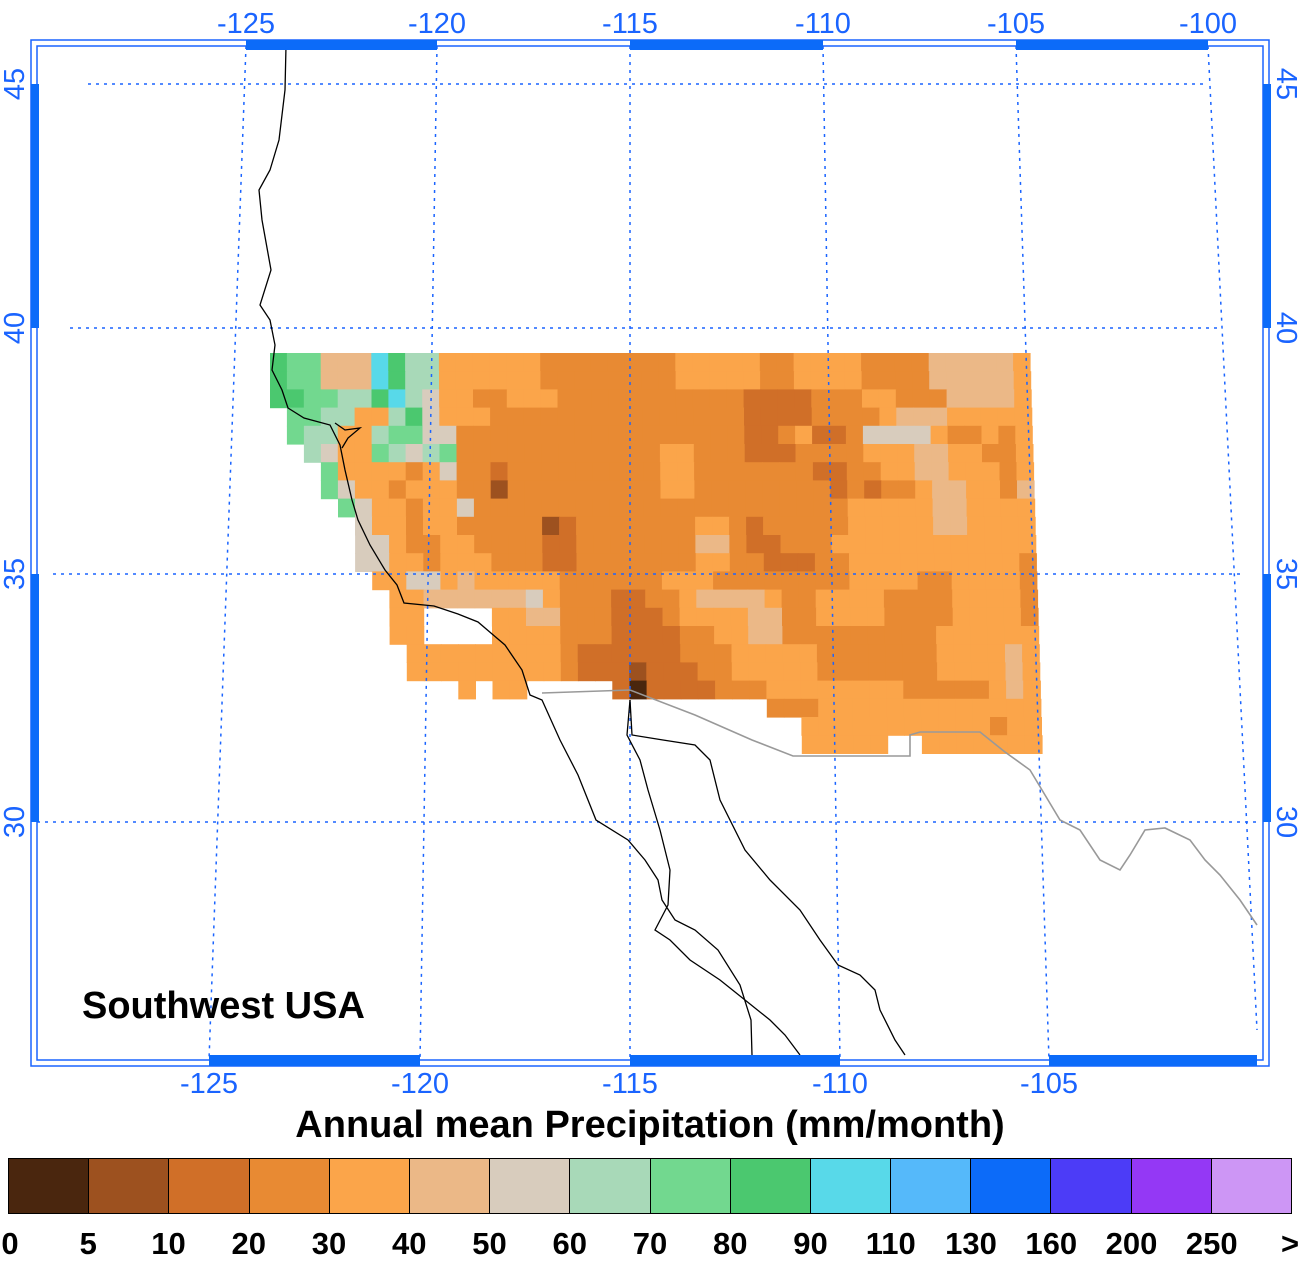 The width and height of the screenshot is (1300, 1265). What do you see at coordinates (15, 822) in the screenshot?
I see `left-lat-label: 30` at bounding box center [15, 822].